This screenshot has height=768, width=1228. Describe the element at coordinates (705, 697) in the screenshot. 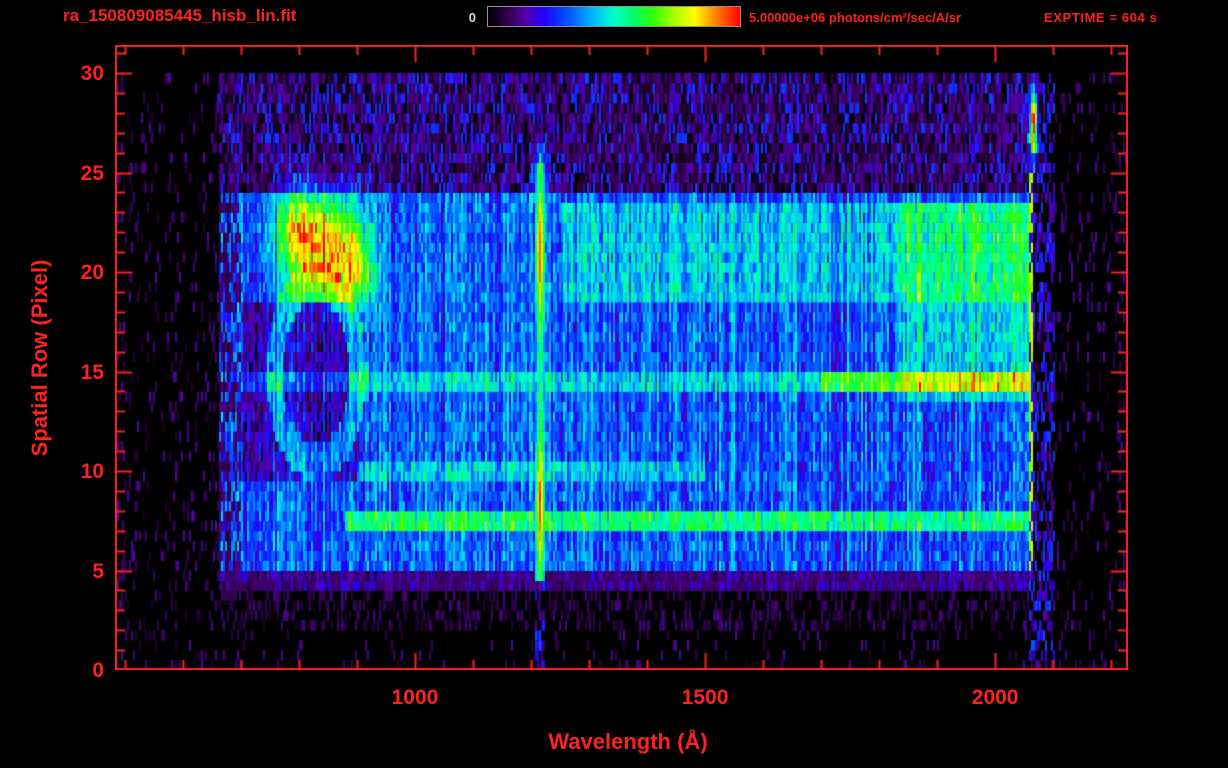

I see `x-tick-label: 1500` at that location.